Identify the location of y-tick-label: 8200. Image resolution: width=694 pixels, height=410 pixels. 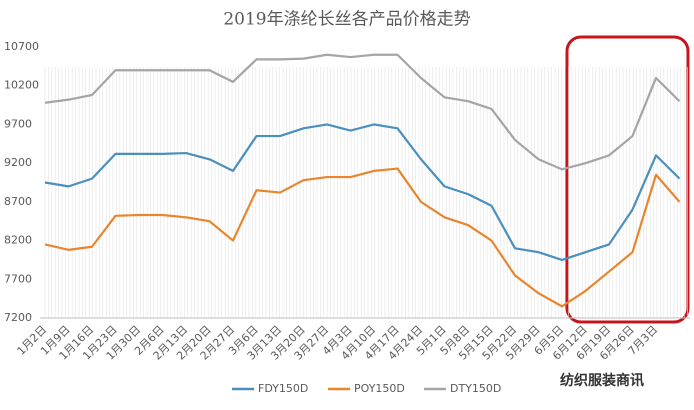
(18, 240).